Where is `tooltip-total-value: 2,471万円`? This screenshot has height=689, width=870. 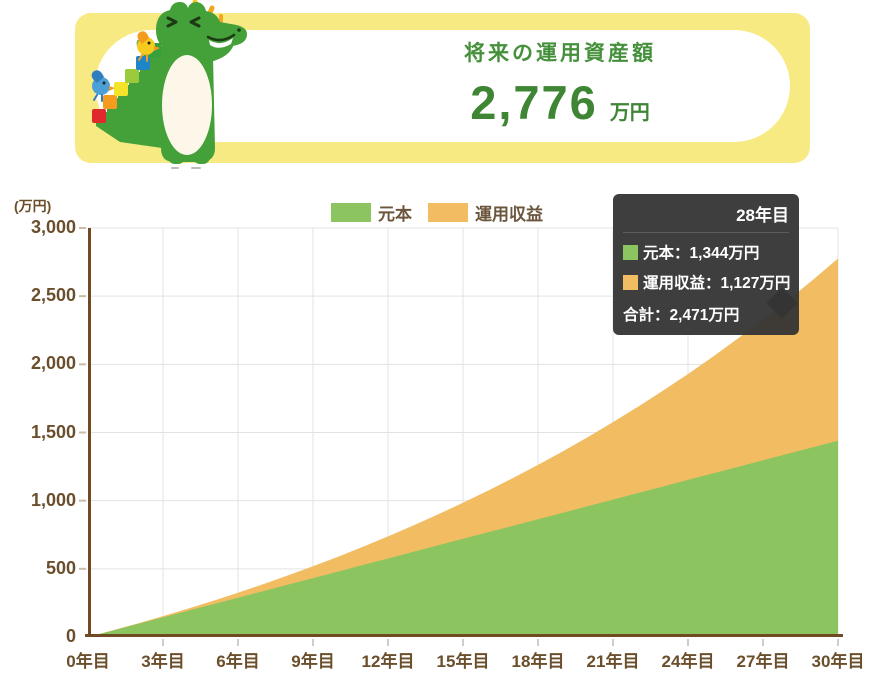
tooltip-total-value: 2,471万円 is located at coordinates (704, 315).